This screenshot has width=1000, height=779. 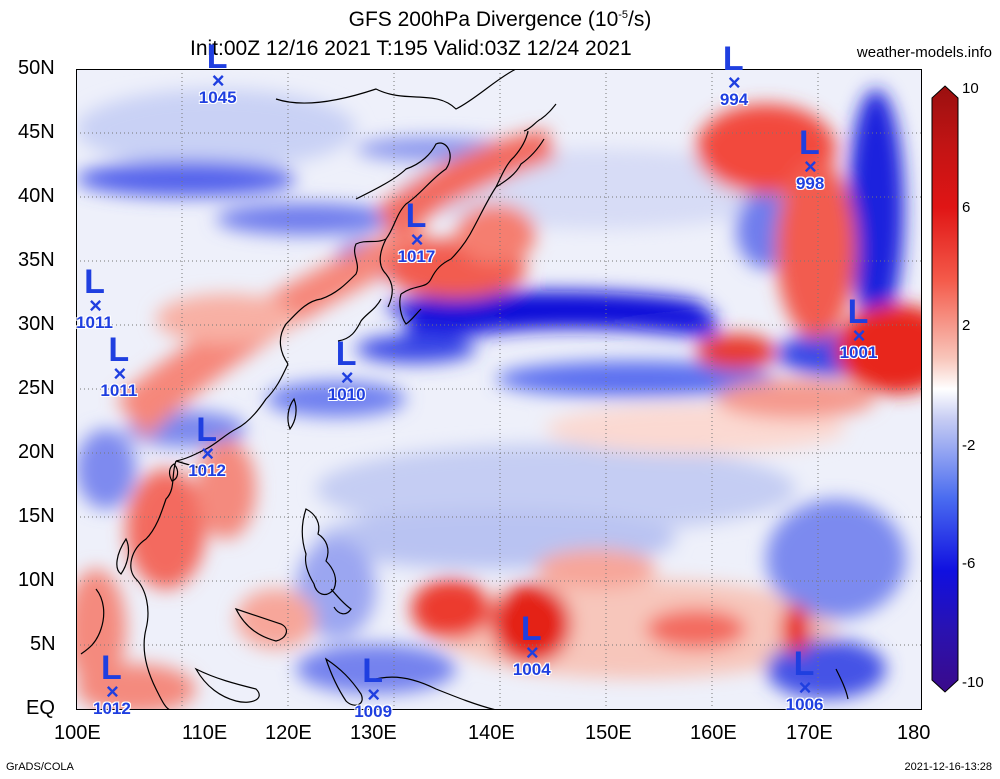 I want to click on chart-title: GFS 200hPa Divergence (10-5/s), so click(x=500, y=20).